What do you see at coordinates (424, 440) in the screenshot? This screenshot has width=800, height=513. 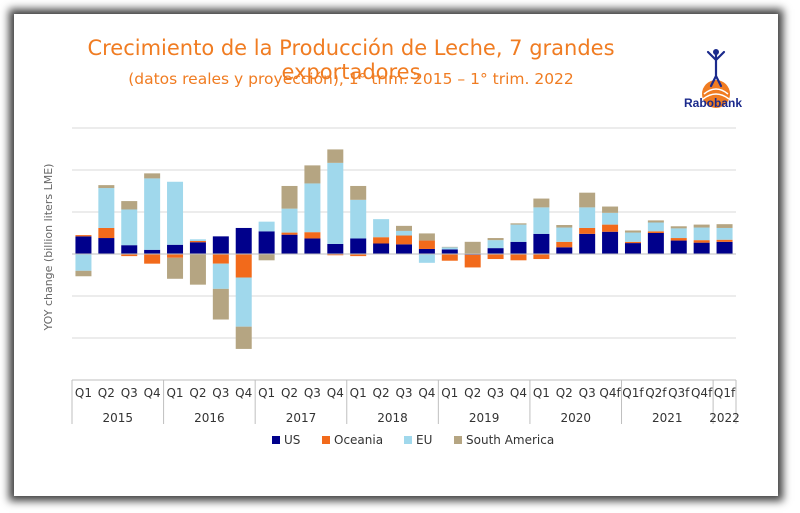 I see `legend-label: EU` at bounding box center [424, 440].